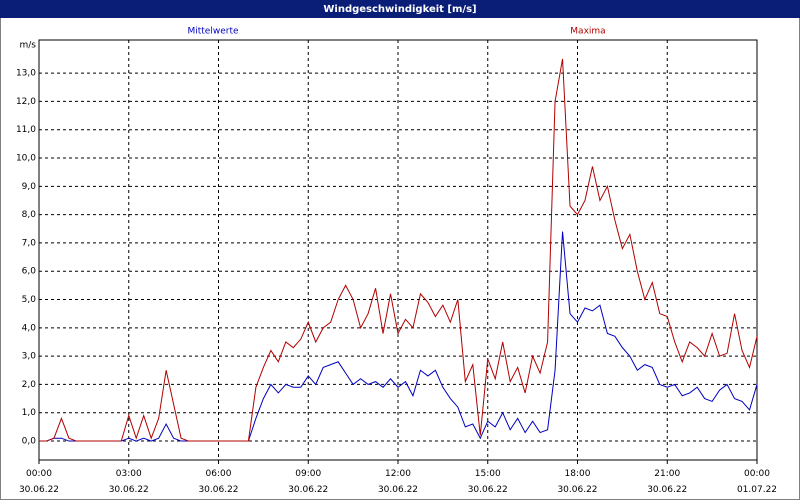 The image size is (800, 504). Describe the element at coordinates (29, 300) in the screenshot. I see `y-tick-label: 5,0` at that location.